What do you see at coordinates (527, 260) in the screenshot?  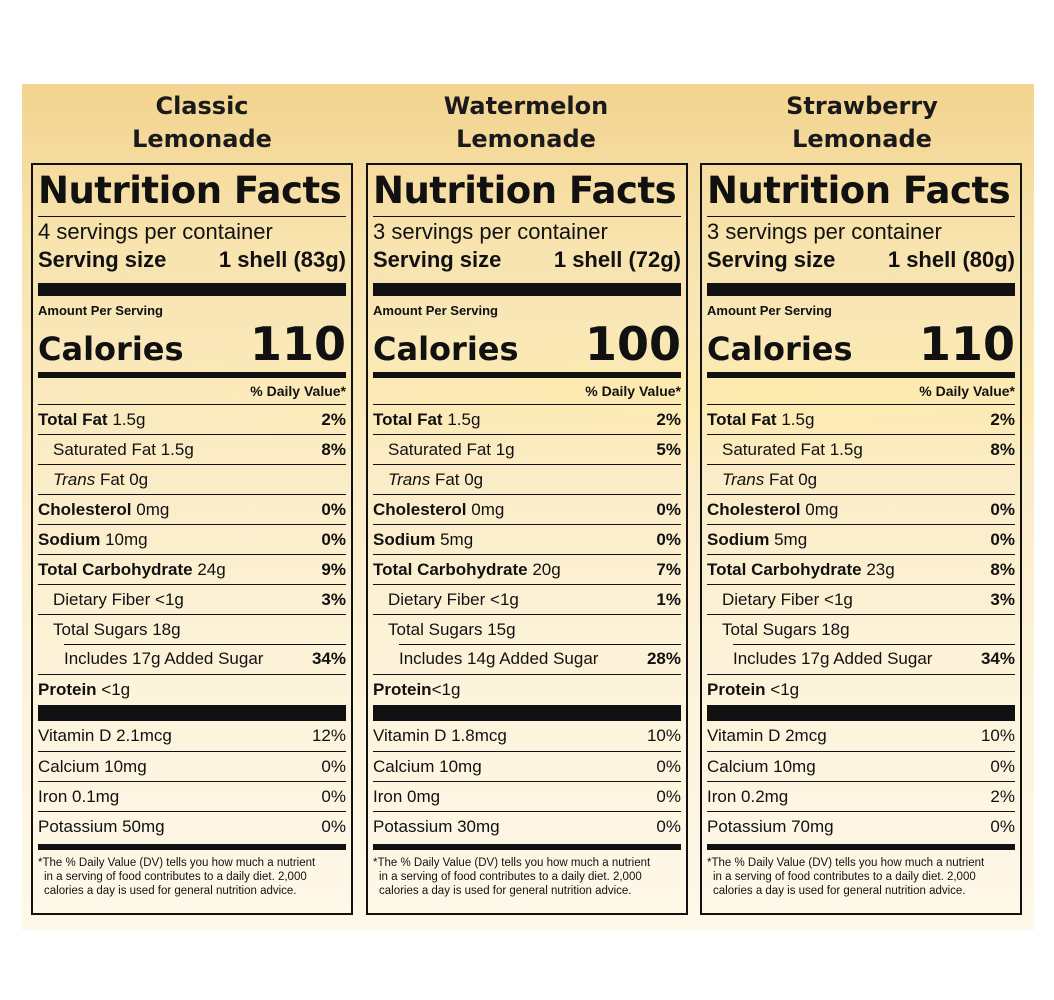 I see `serving-size-row: Serving size 1 shell (72g)` at bounding box center [527, 260].